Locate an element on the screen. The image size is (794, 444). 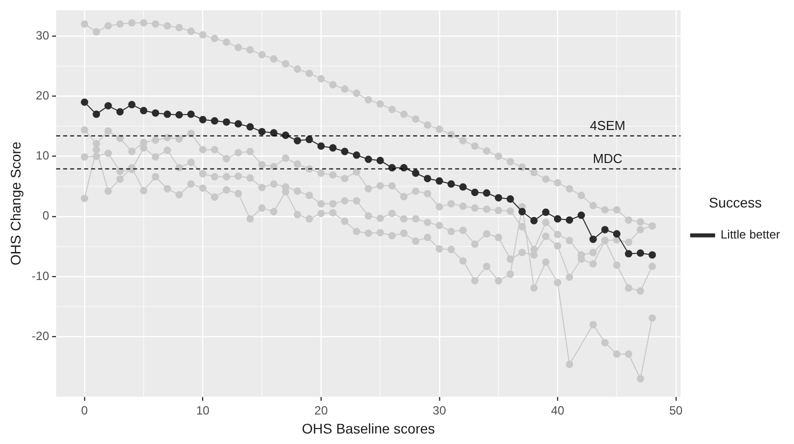
y-tick-label: 30 is located at coordinates (43, 35).